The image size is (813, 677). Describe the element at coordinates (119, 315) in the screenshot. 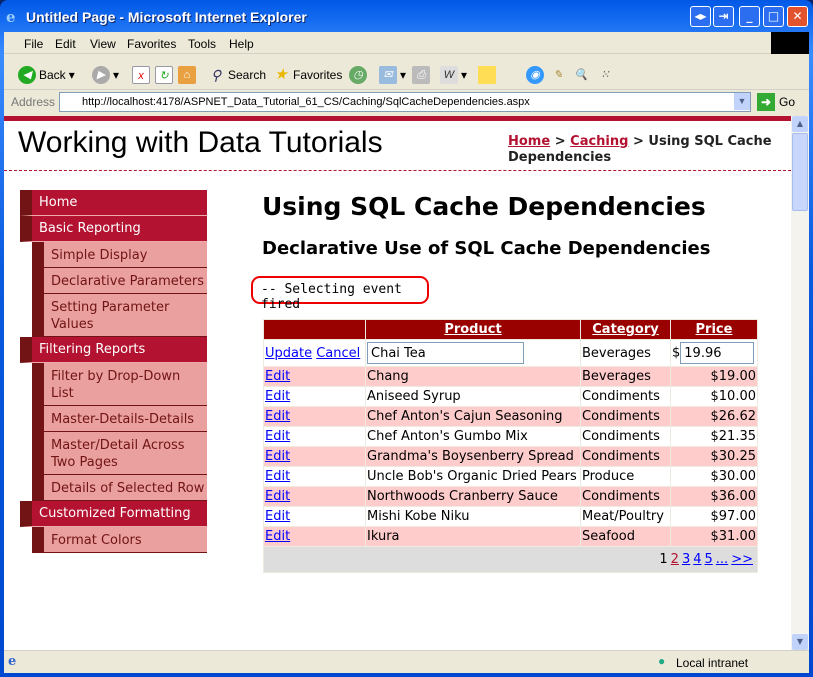

I see `sidebar-item: Setting Parameter Values` at that location.